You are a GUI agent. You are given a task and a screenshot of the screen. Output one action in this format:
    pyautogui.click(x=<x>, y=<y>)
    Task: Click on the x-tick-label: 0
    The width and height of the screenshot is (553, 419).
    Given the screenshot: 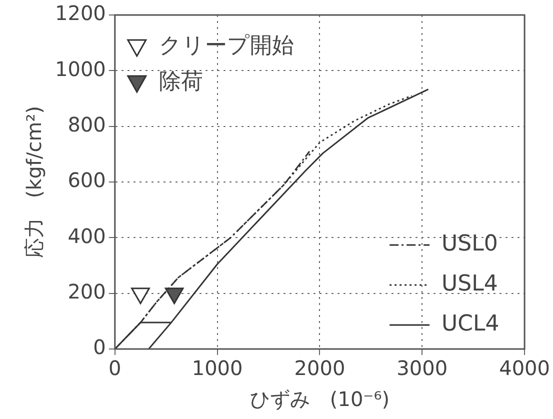 What is the action you would take?
    pyautogui.click(x=115, y=368)
    